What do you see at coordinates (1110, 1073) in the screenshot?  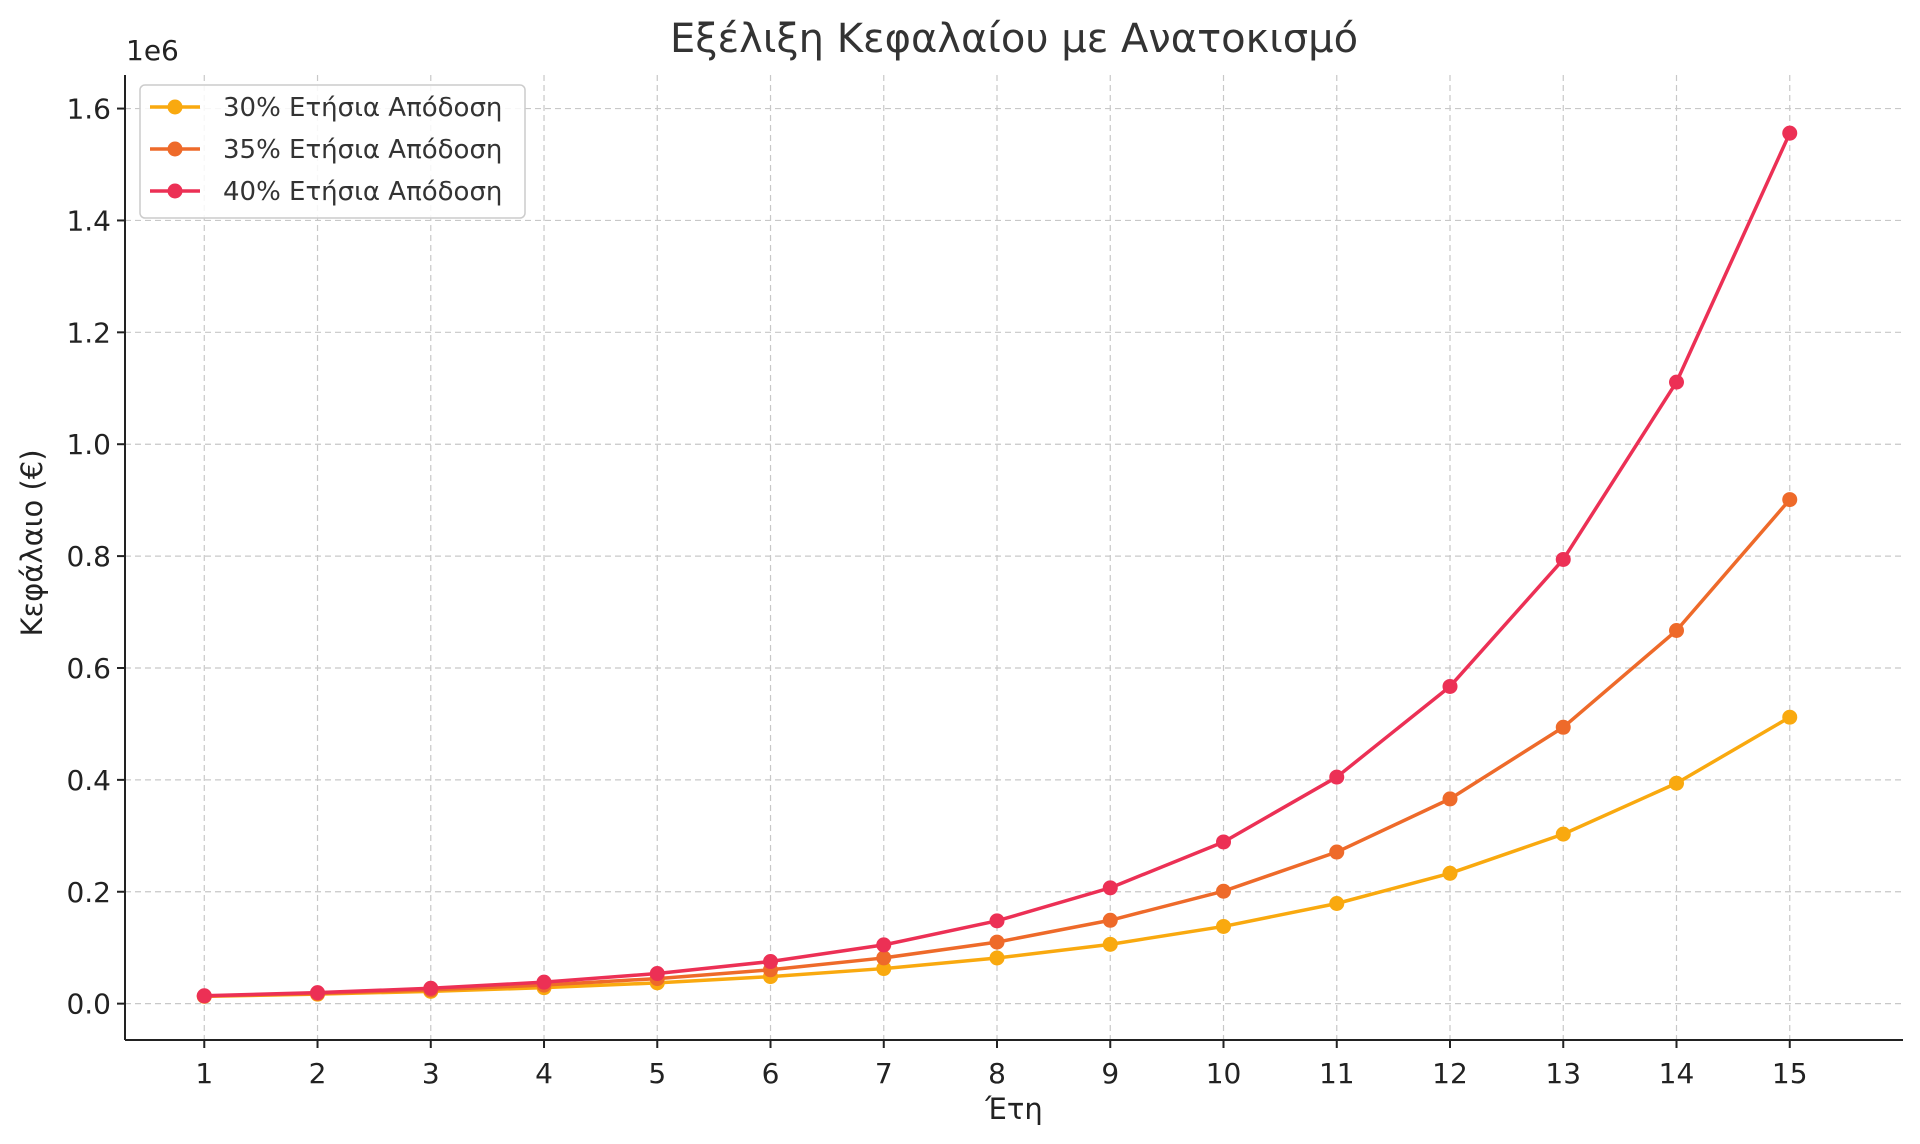 I see `x-tick-label: 9` at bounding box center [1110, 1073].